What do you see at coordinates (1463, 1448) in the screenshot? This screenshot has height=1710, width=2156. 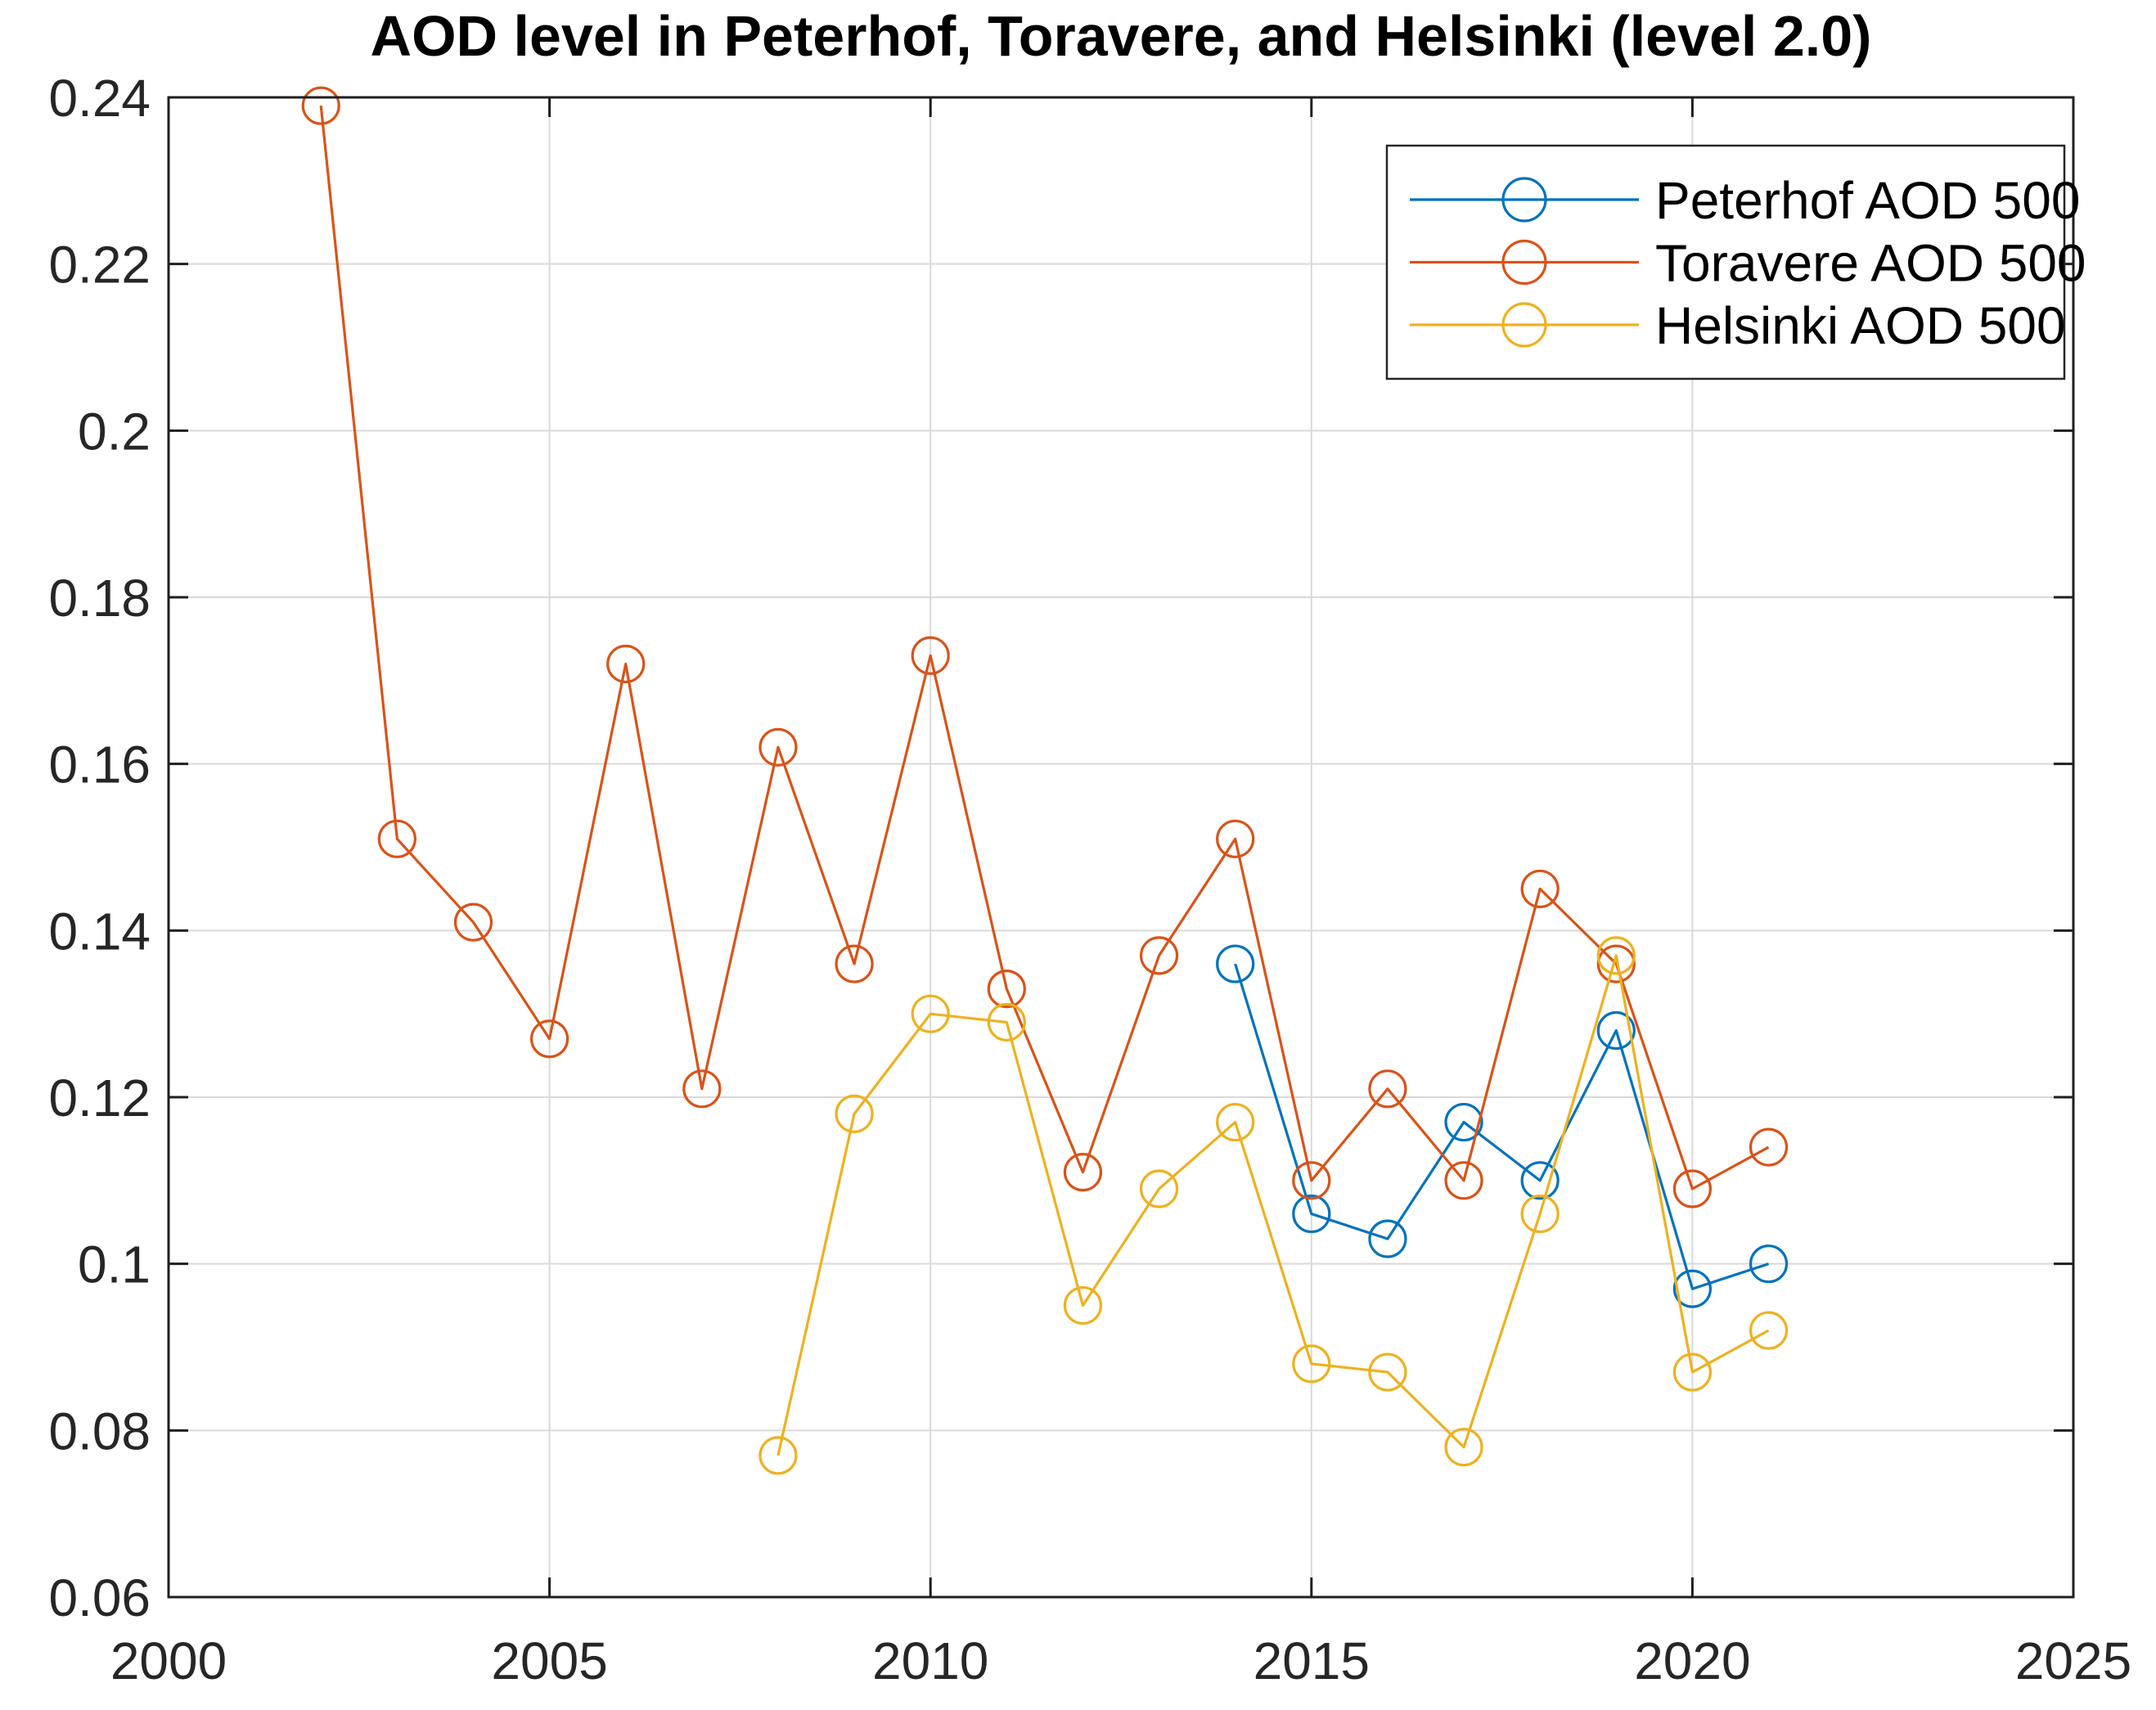 I see `marker-helsinki-aod-500-2017` at bounding box center [1463, 1448].